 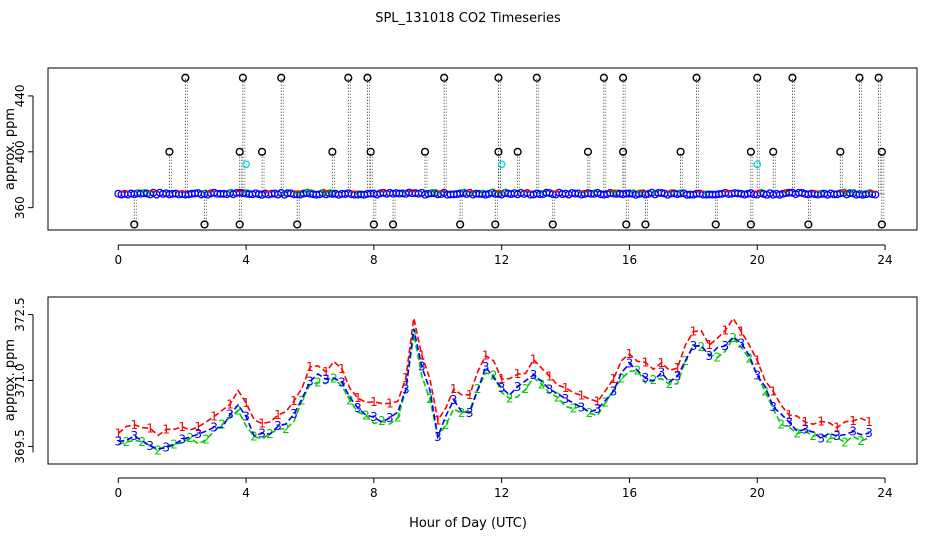 What do you see at coordinates (681, 192) in the screenshot?
I see `baseline-point` at bounding box center [681, 192].